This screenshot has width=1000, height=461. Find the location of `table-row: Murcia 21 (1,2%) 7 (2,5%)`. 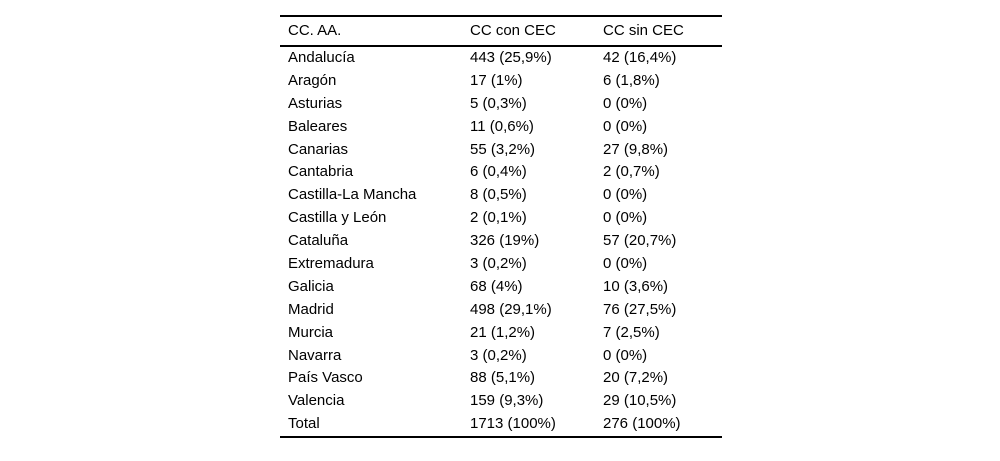

table-row: Murcia 21 (1,2%) 7 (2,5%) is located at coordinates (501, 333).